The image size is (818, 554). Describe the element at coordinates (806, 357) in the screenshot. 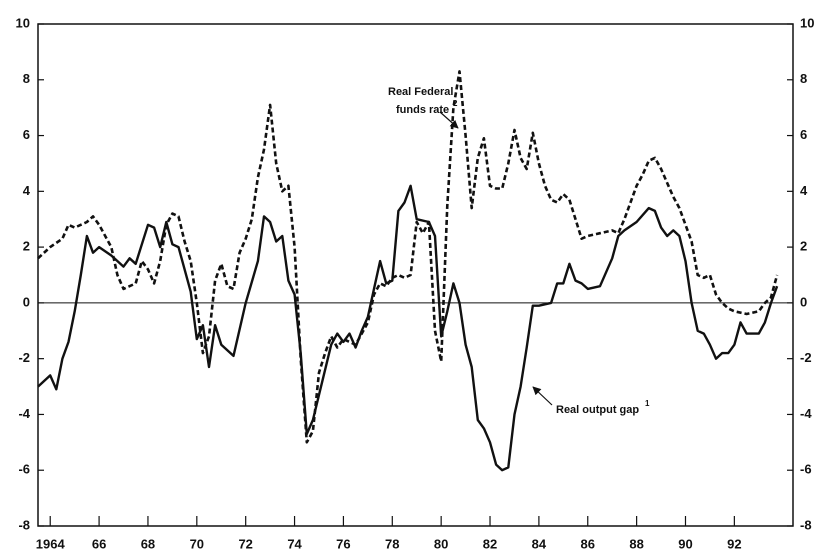

I see `y2-tick-label: -2` at that location.